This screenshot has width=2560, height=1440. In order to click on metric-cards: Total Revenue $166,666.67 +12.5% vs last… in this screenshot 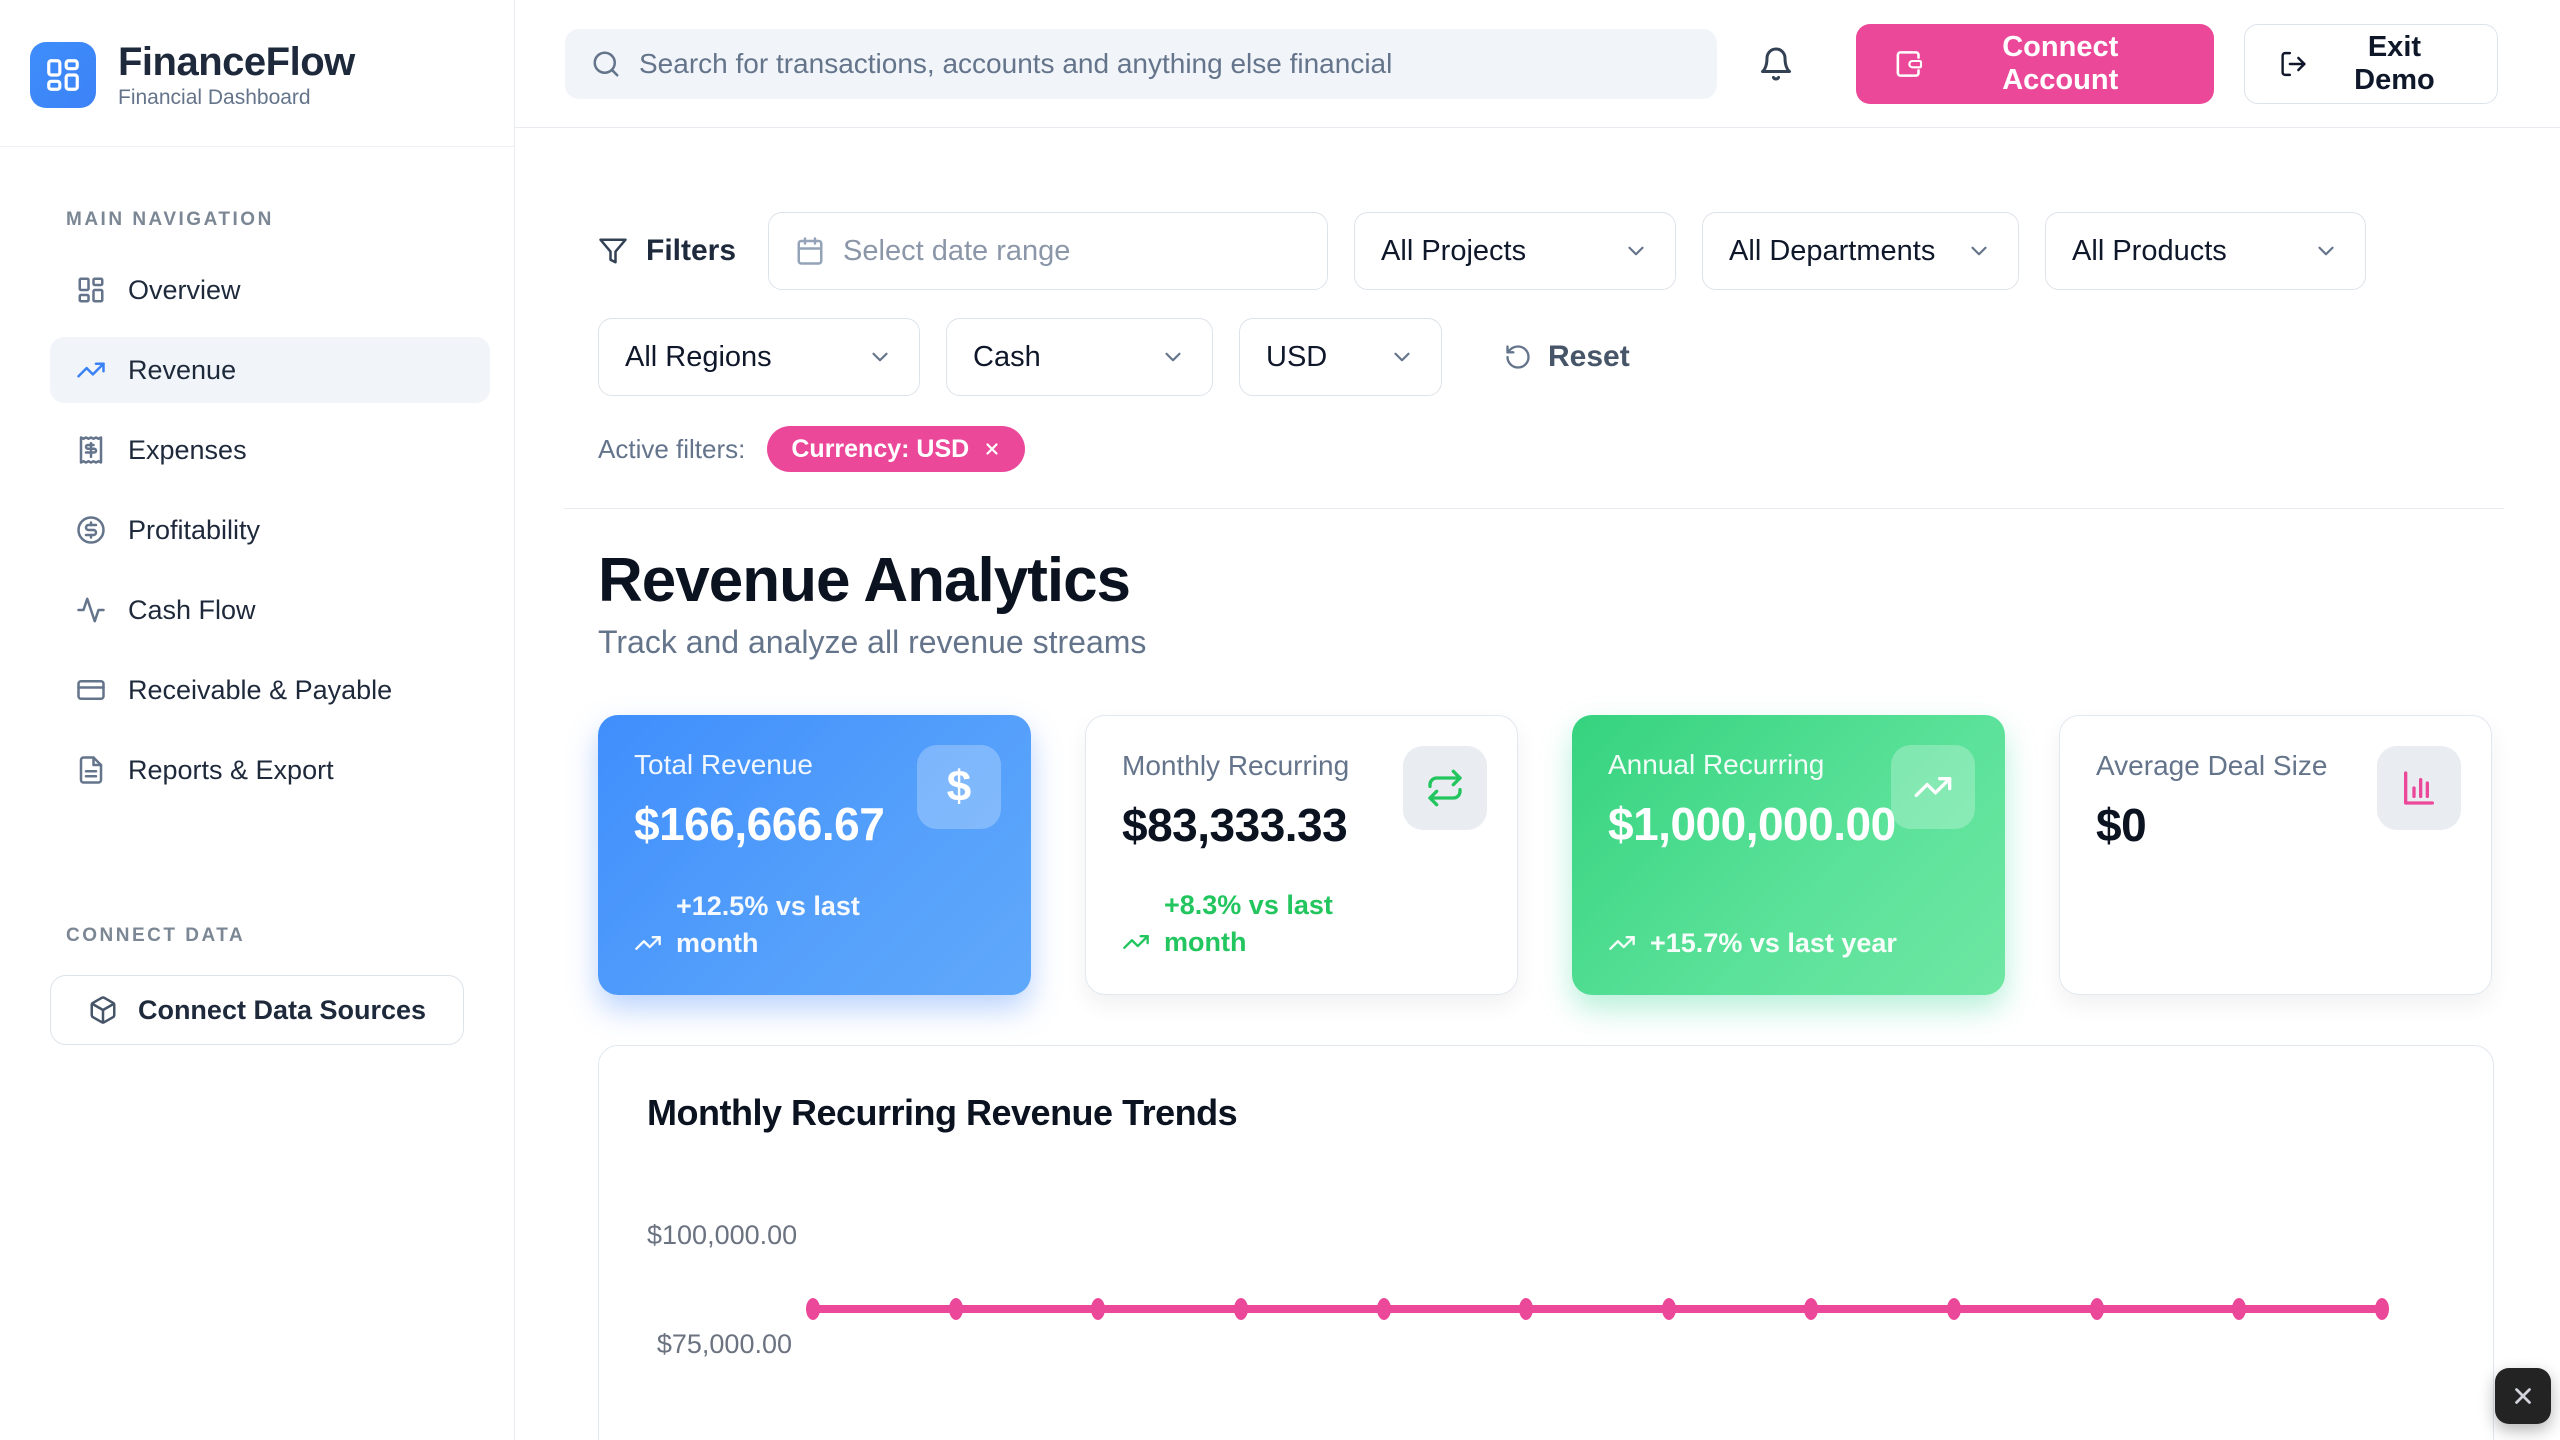, I will do `click(1546, 855)`.